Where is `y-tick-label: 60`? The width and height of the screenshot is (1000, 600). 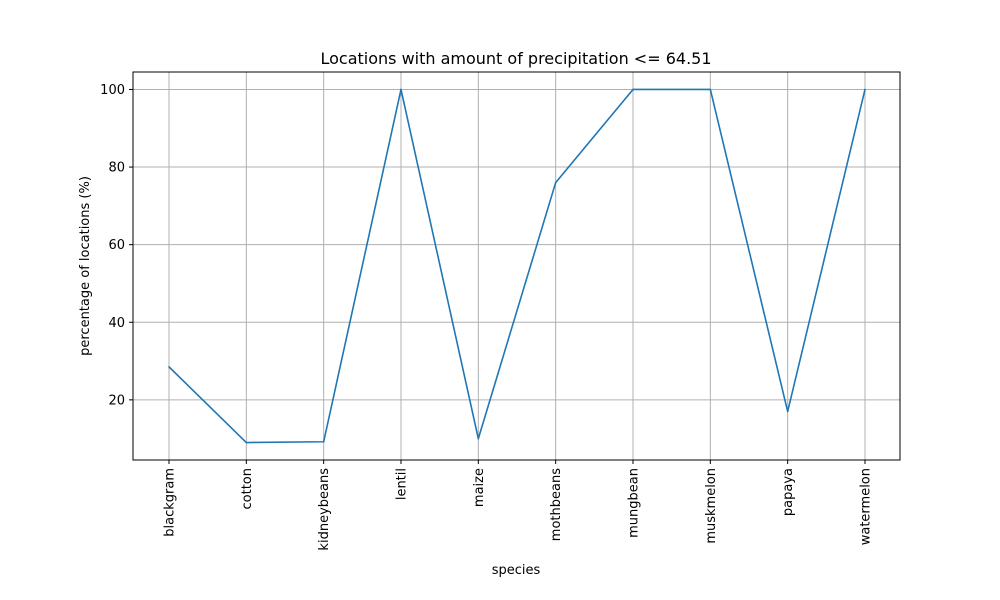 y-tick-label: 60 is located at coordinates (116, 245).